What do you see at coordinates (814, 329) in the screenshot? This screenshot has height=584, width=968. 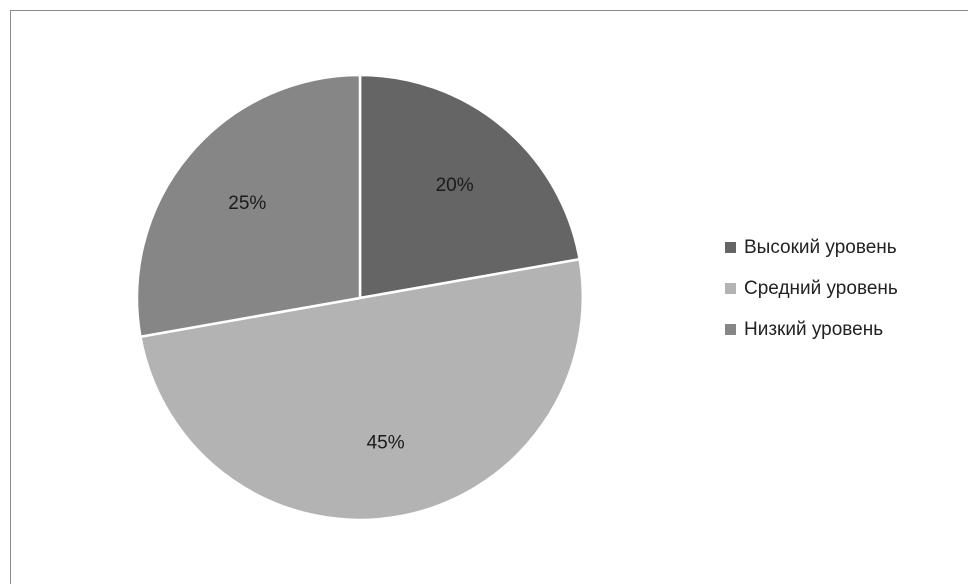 I see `legend-label-3: Низкий уровень` at bounding box center [814, 329].